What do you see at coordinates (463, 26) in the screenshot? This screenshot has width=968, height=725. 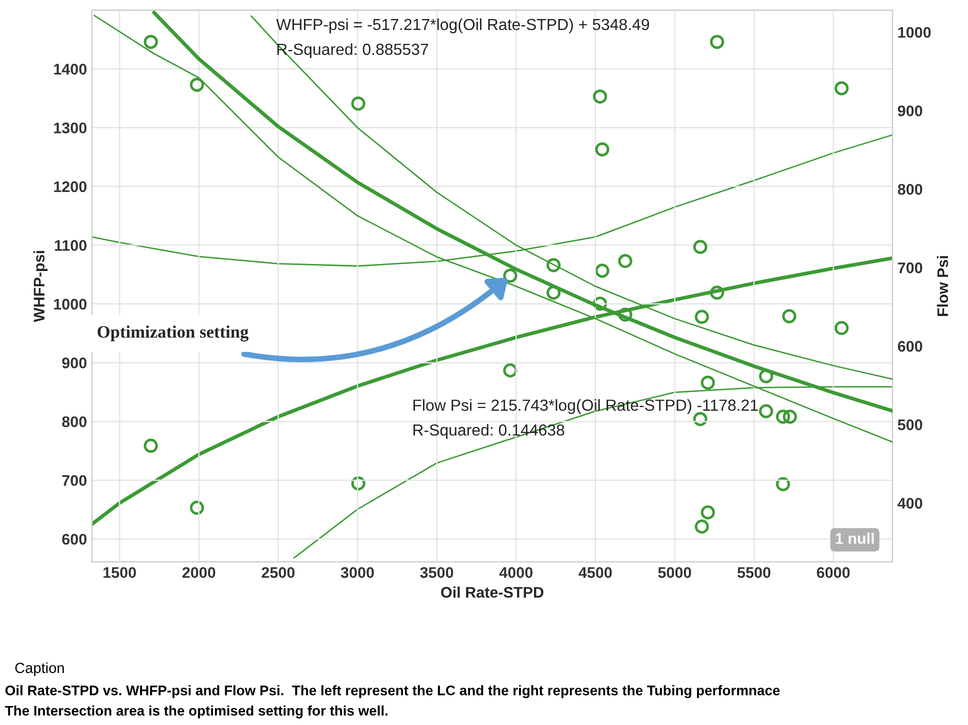 I see `annotation: WHFP-psi = -517.217*log(Oil Rate-STPD) + 5348.49` at bounding box center [463, 26].